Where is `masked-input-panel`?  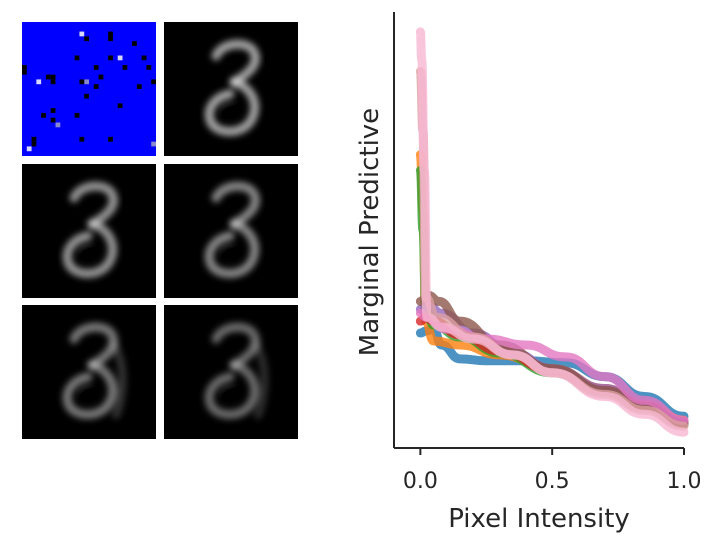
masked-input-panel is located at coordinates (89, 89).